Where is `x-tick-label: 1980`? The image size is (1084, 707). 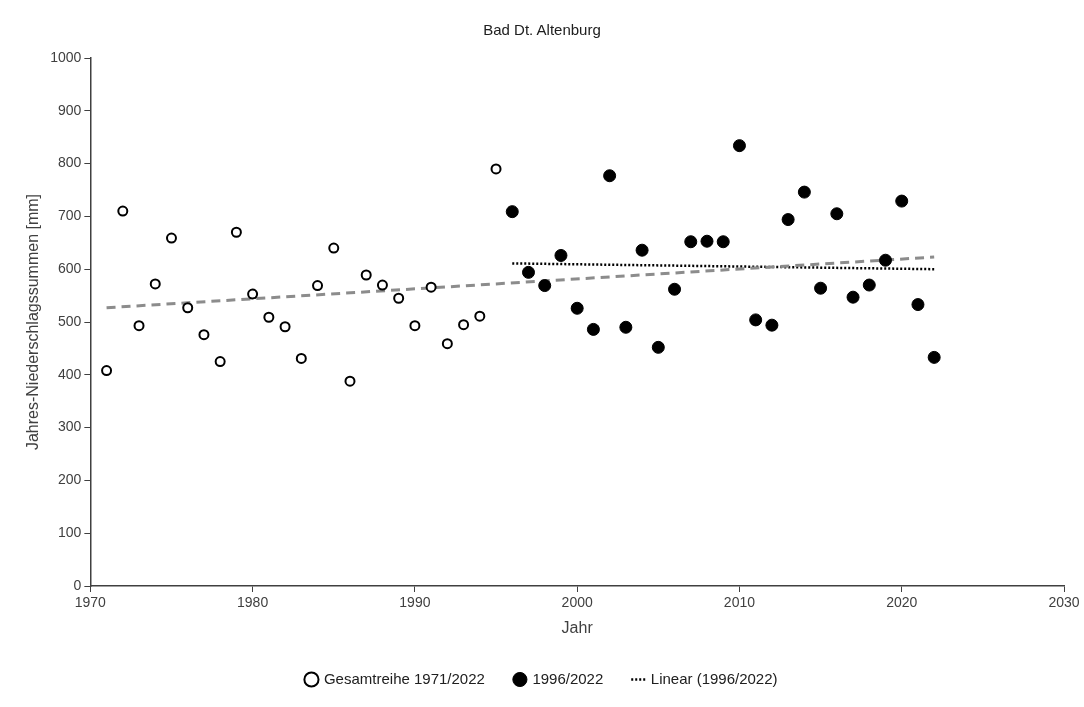
x-tick-label: 1980 is located at coordinates (253, 602).